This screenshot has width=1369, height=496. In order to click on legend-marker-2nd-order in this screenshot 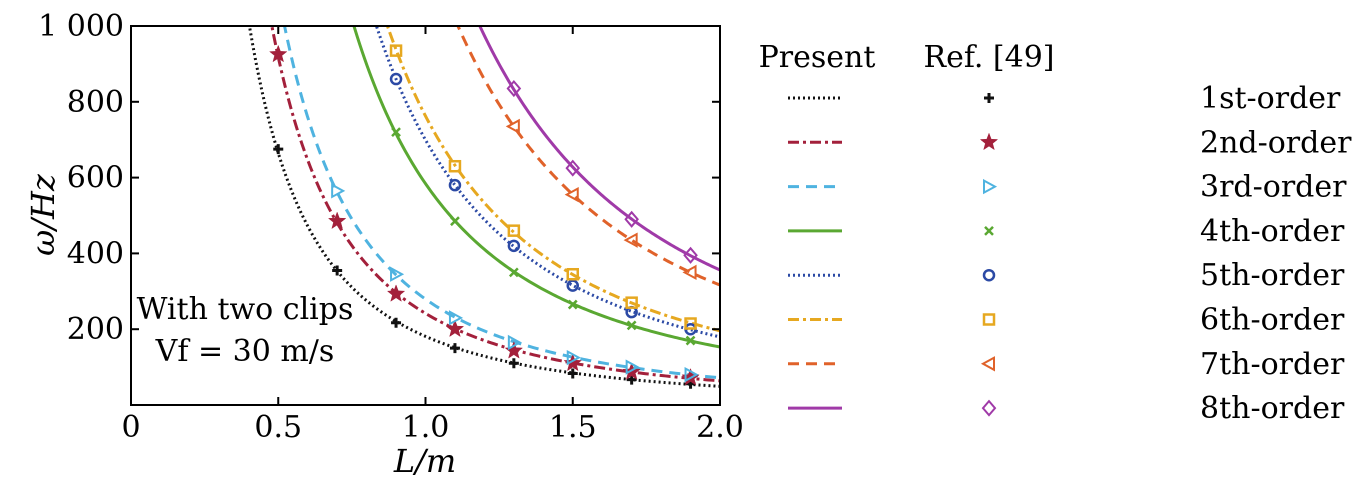, I will do `click(989, 141)`.